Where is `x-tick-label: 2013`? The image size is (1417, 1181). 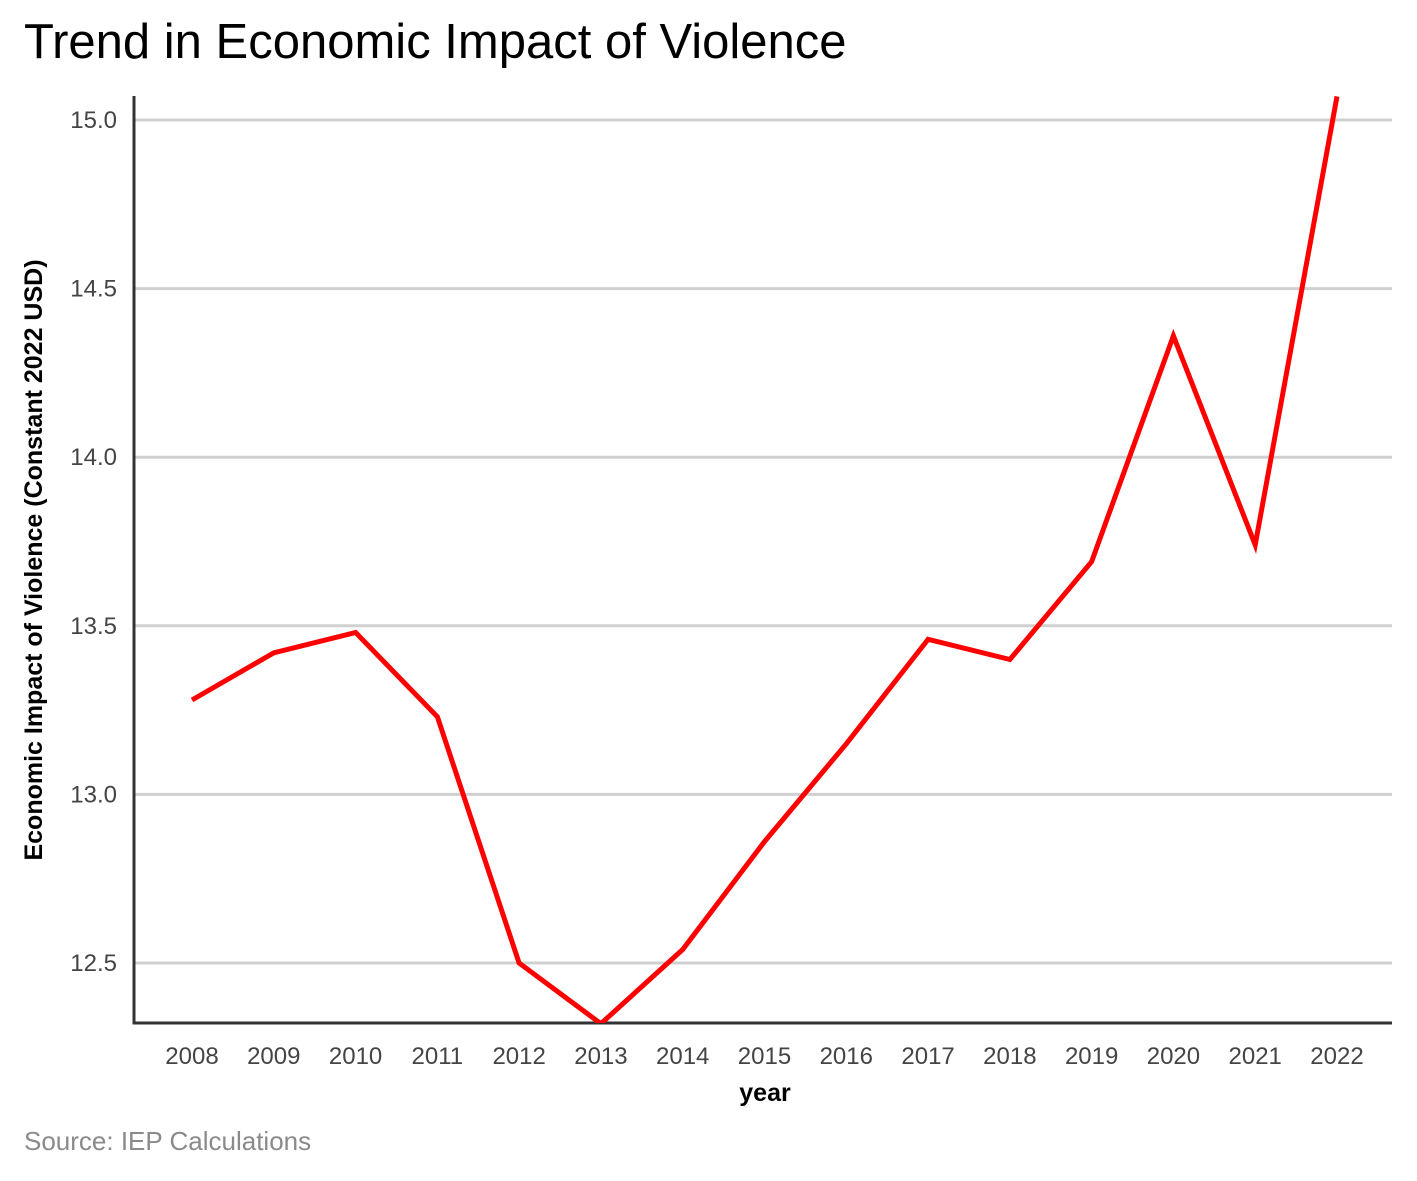
x-tick-label: 2013 is located at coordinates (600, 1056).